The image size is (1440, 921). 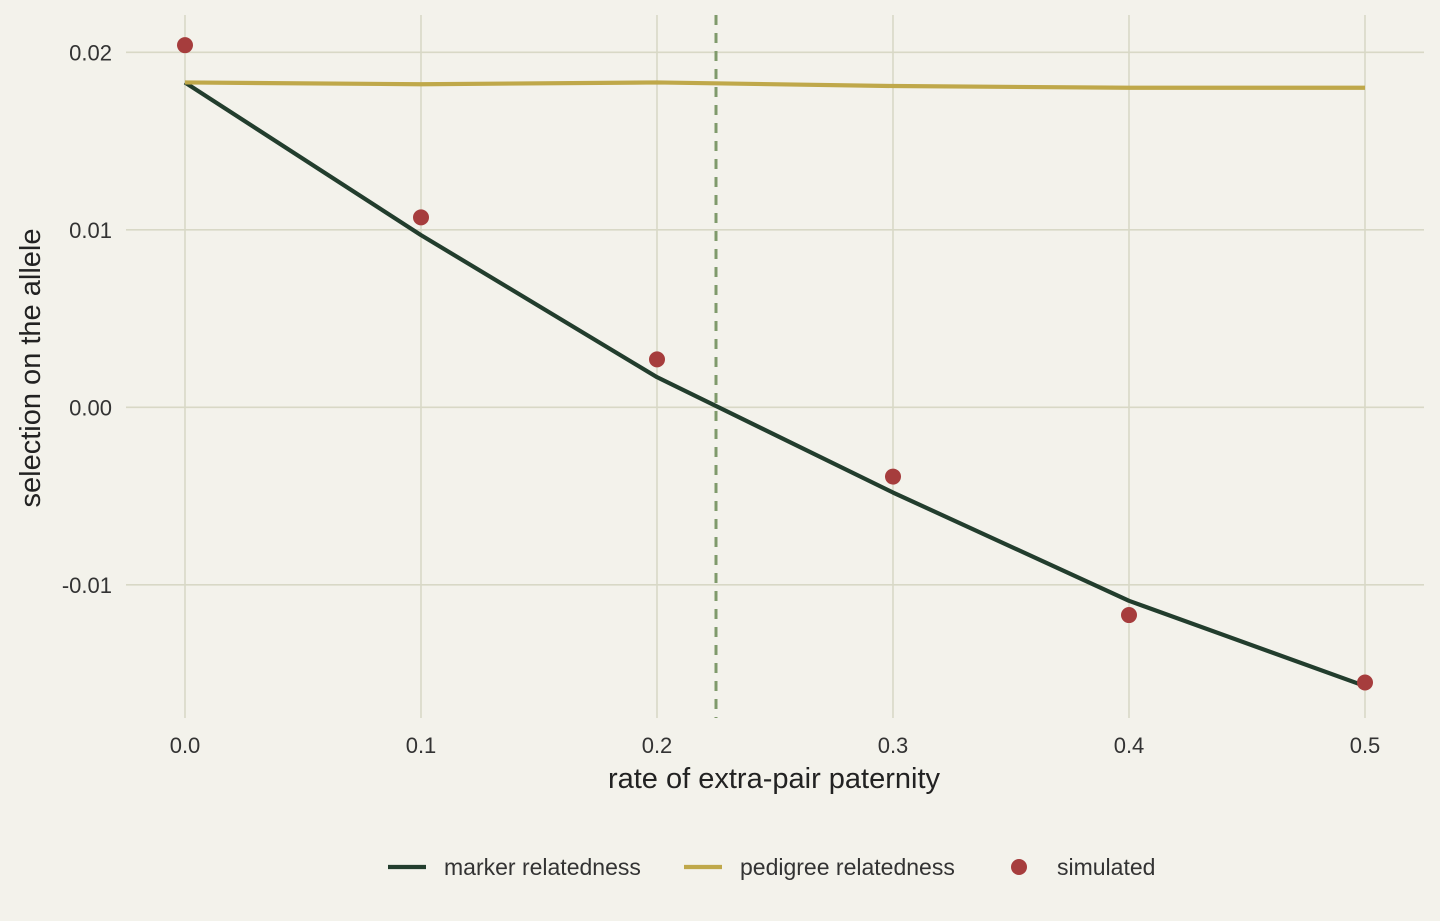 I want to click on series-line-pedigree-relatedness, so click(x=774, y=85).